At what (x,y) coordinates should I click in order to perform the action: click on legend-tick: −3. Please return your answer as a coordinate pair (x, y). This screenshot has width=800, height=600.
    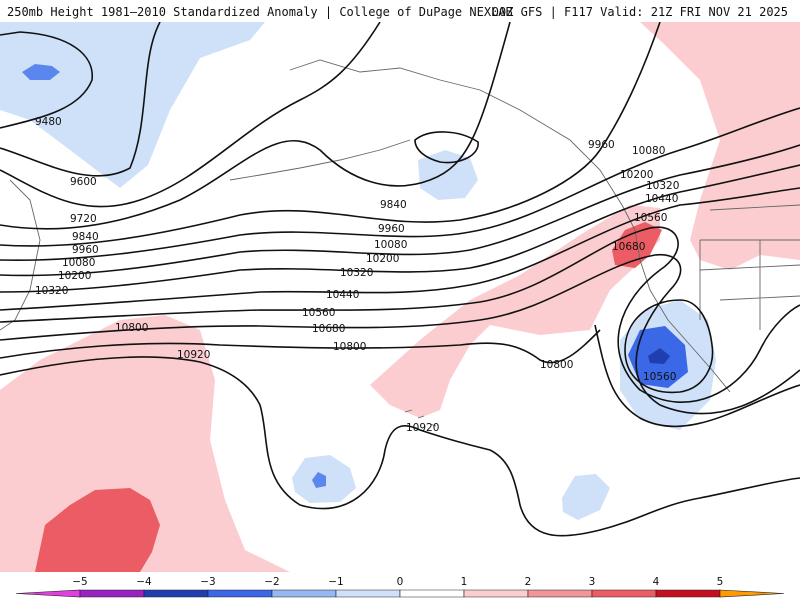
    Looking at the image, I should click on (207, 582).